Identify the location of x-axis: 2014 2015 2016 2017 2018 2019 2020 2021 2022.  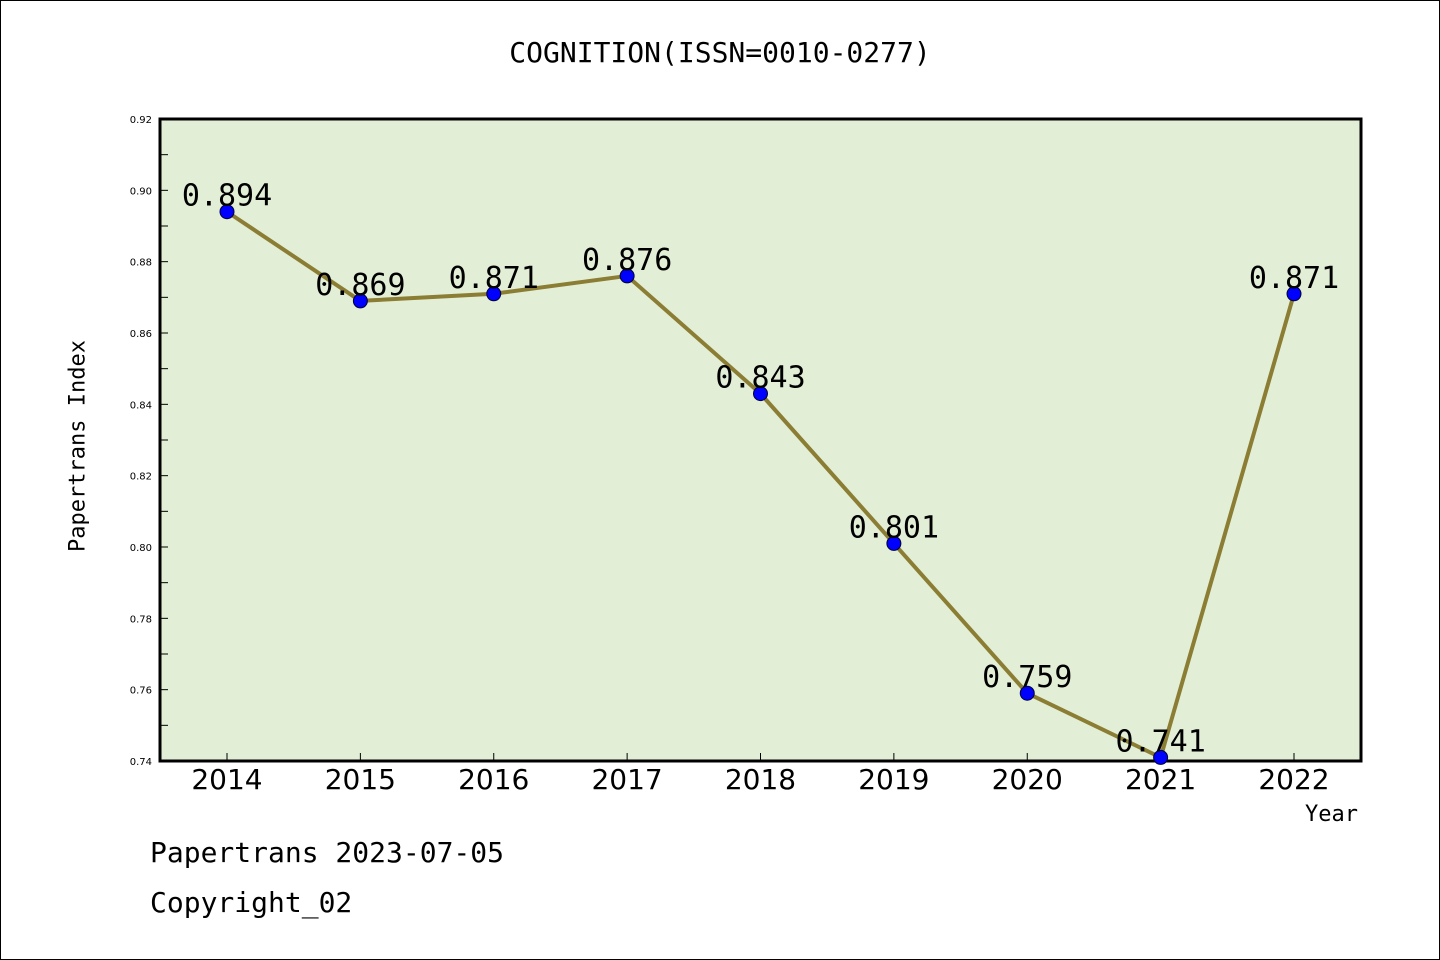
(760, 774).